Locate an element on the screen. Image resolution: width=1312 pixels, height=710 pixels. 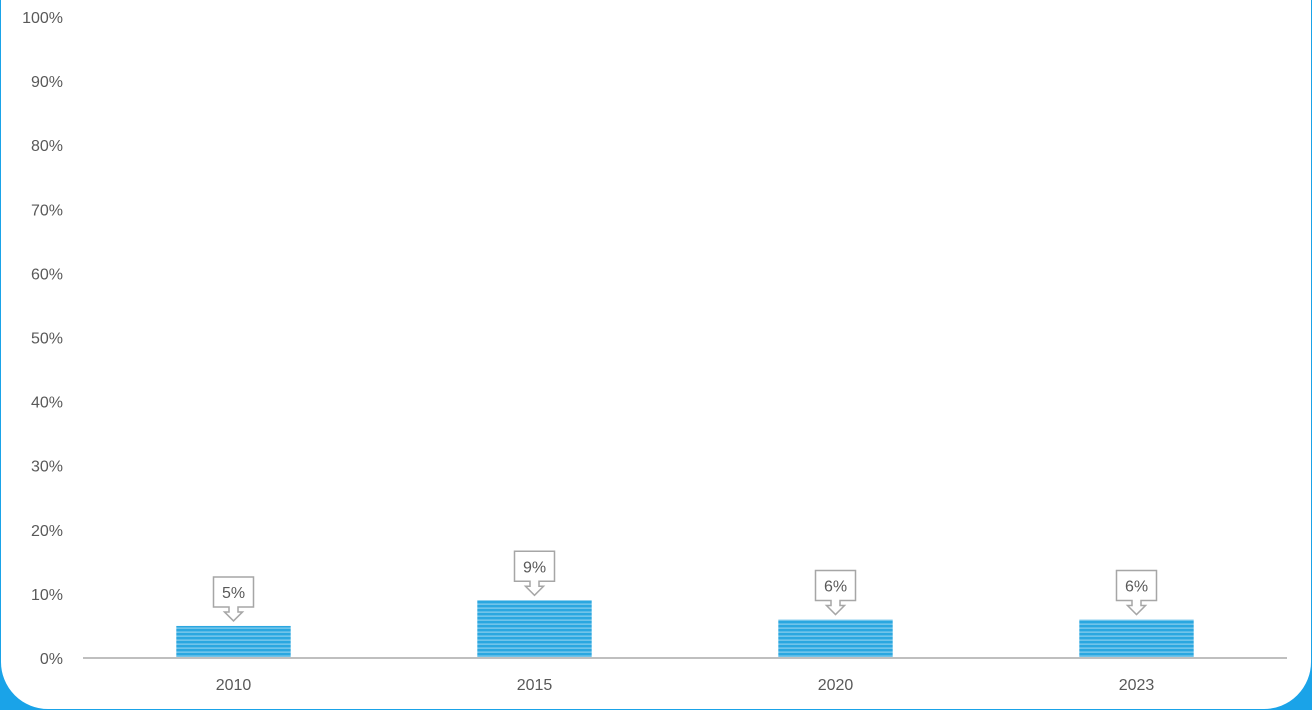
x-axis-tick-labels: 2010 2015 2020 2023 is located at coordinates (685, 685).